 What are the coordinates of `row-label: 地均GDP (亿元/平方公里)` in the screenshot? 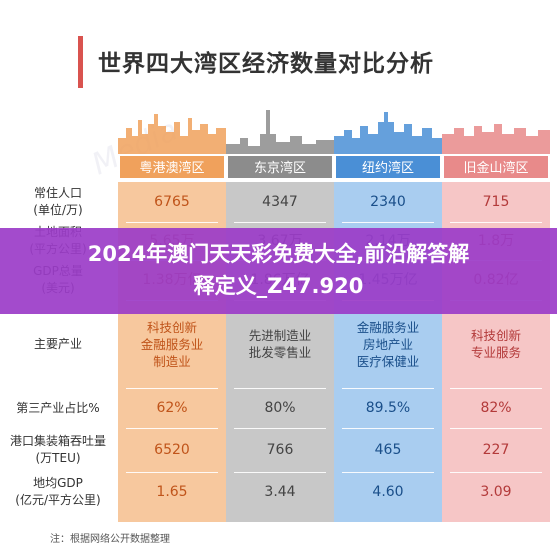 It's located at (58, 492).